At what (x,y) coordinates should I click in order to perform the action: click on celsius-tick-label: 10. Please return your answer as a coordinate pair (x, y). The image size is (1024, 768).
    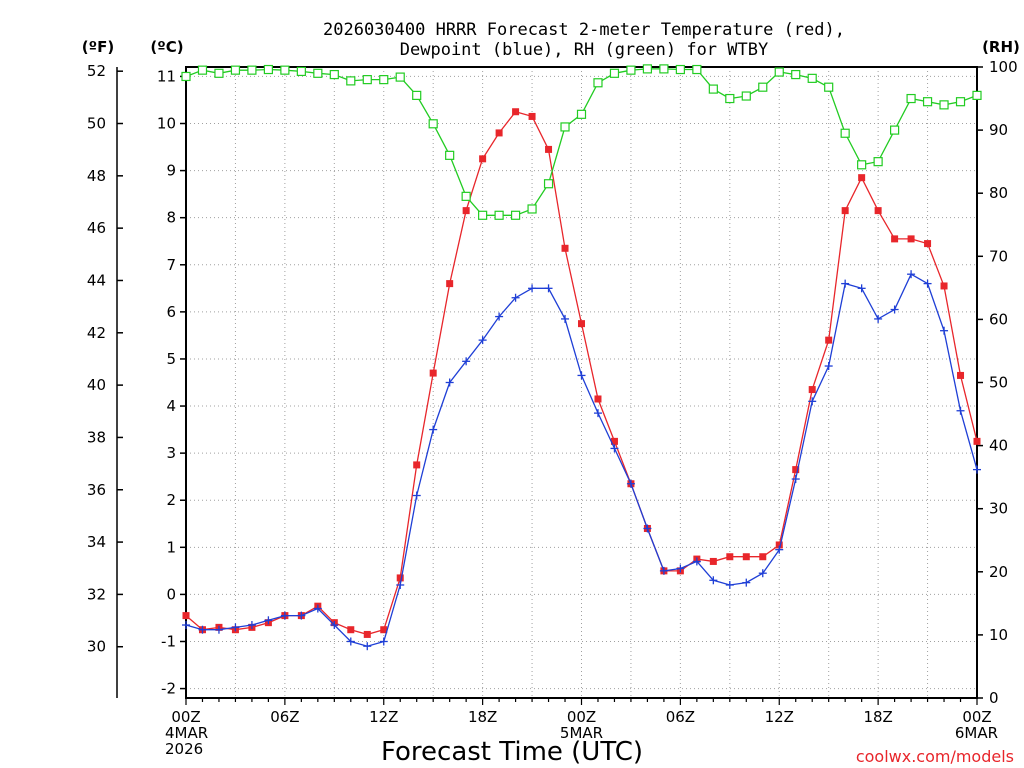
    Looking at the image, I should click on (166, 124).